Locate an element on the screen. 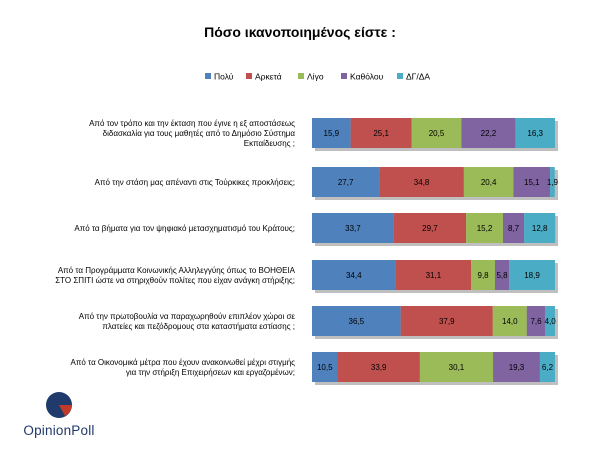  value-label-1-0: 27,7 is located at coordinates (346, 182).